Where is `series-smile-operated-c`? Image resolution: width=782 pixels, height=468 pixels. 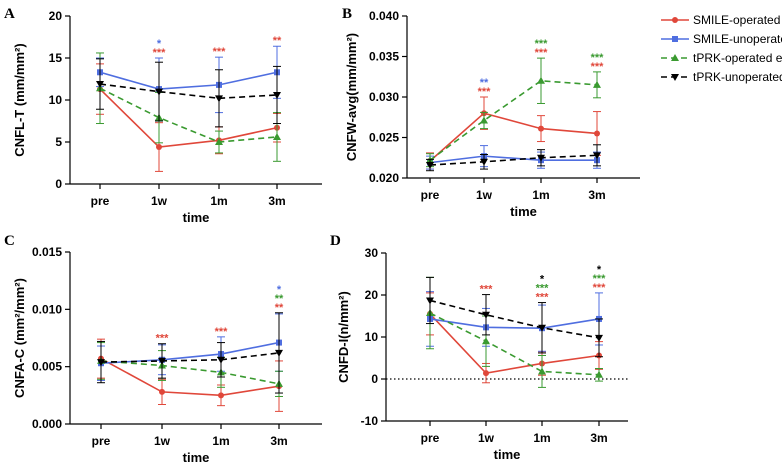
series-smile-operated-c is located at coordinates (190, 375).